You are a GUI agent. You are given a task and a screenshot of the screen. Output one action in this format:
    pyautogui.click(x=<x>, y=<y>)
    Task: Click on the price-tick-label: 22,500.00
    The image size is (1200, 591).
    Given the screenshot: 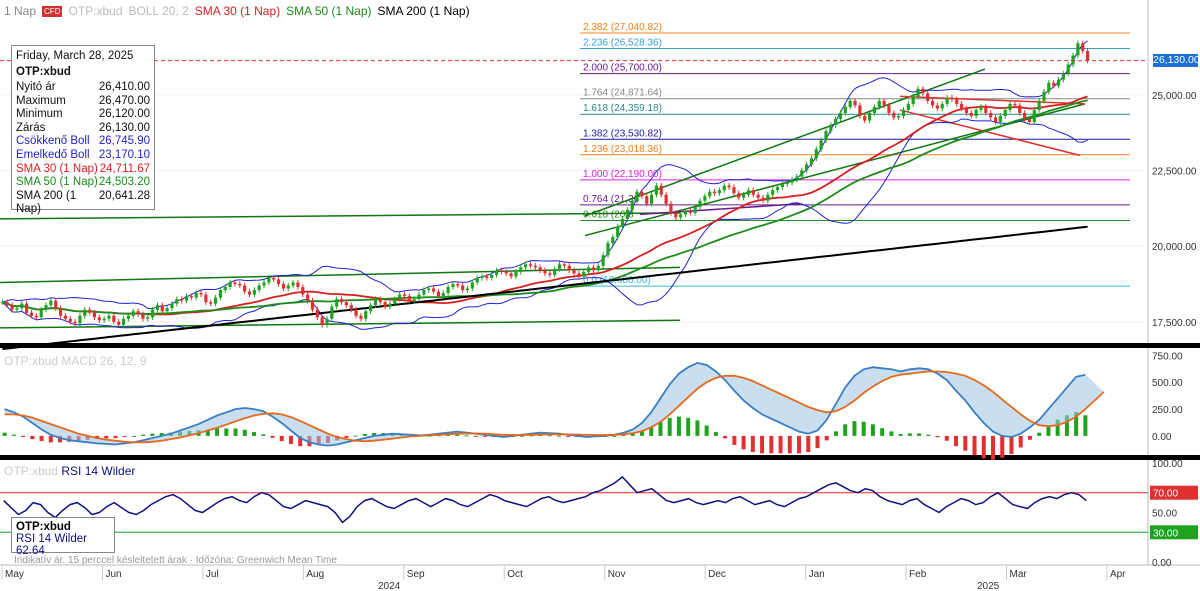 What is the action you would take?
    pyautogui.click(x=1174, y=171)
    